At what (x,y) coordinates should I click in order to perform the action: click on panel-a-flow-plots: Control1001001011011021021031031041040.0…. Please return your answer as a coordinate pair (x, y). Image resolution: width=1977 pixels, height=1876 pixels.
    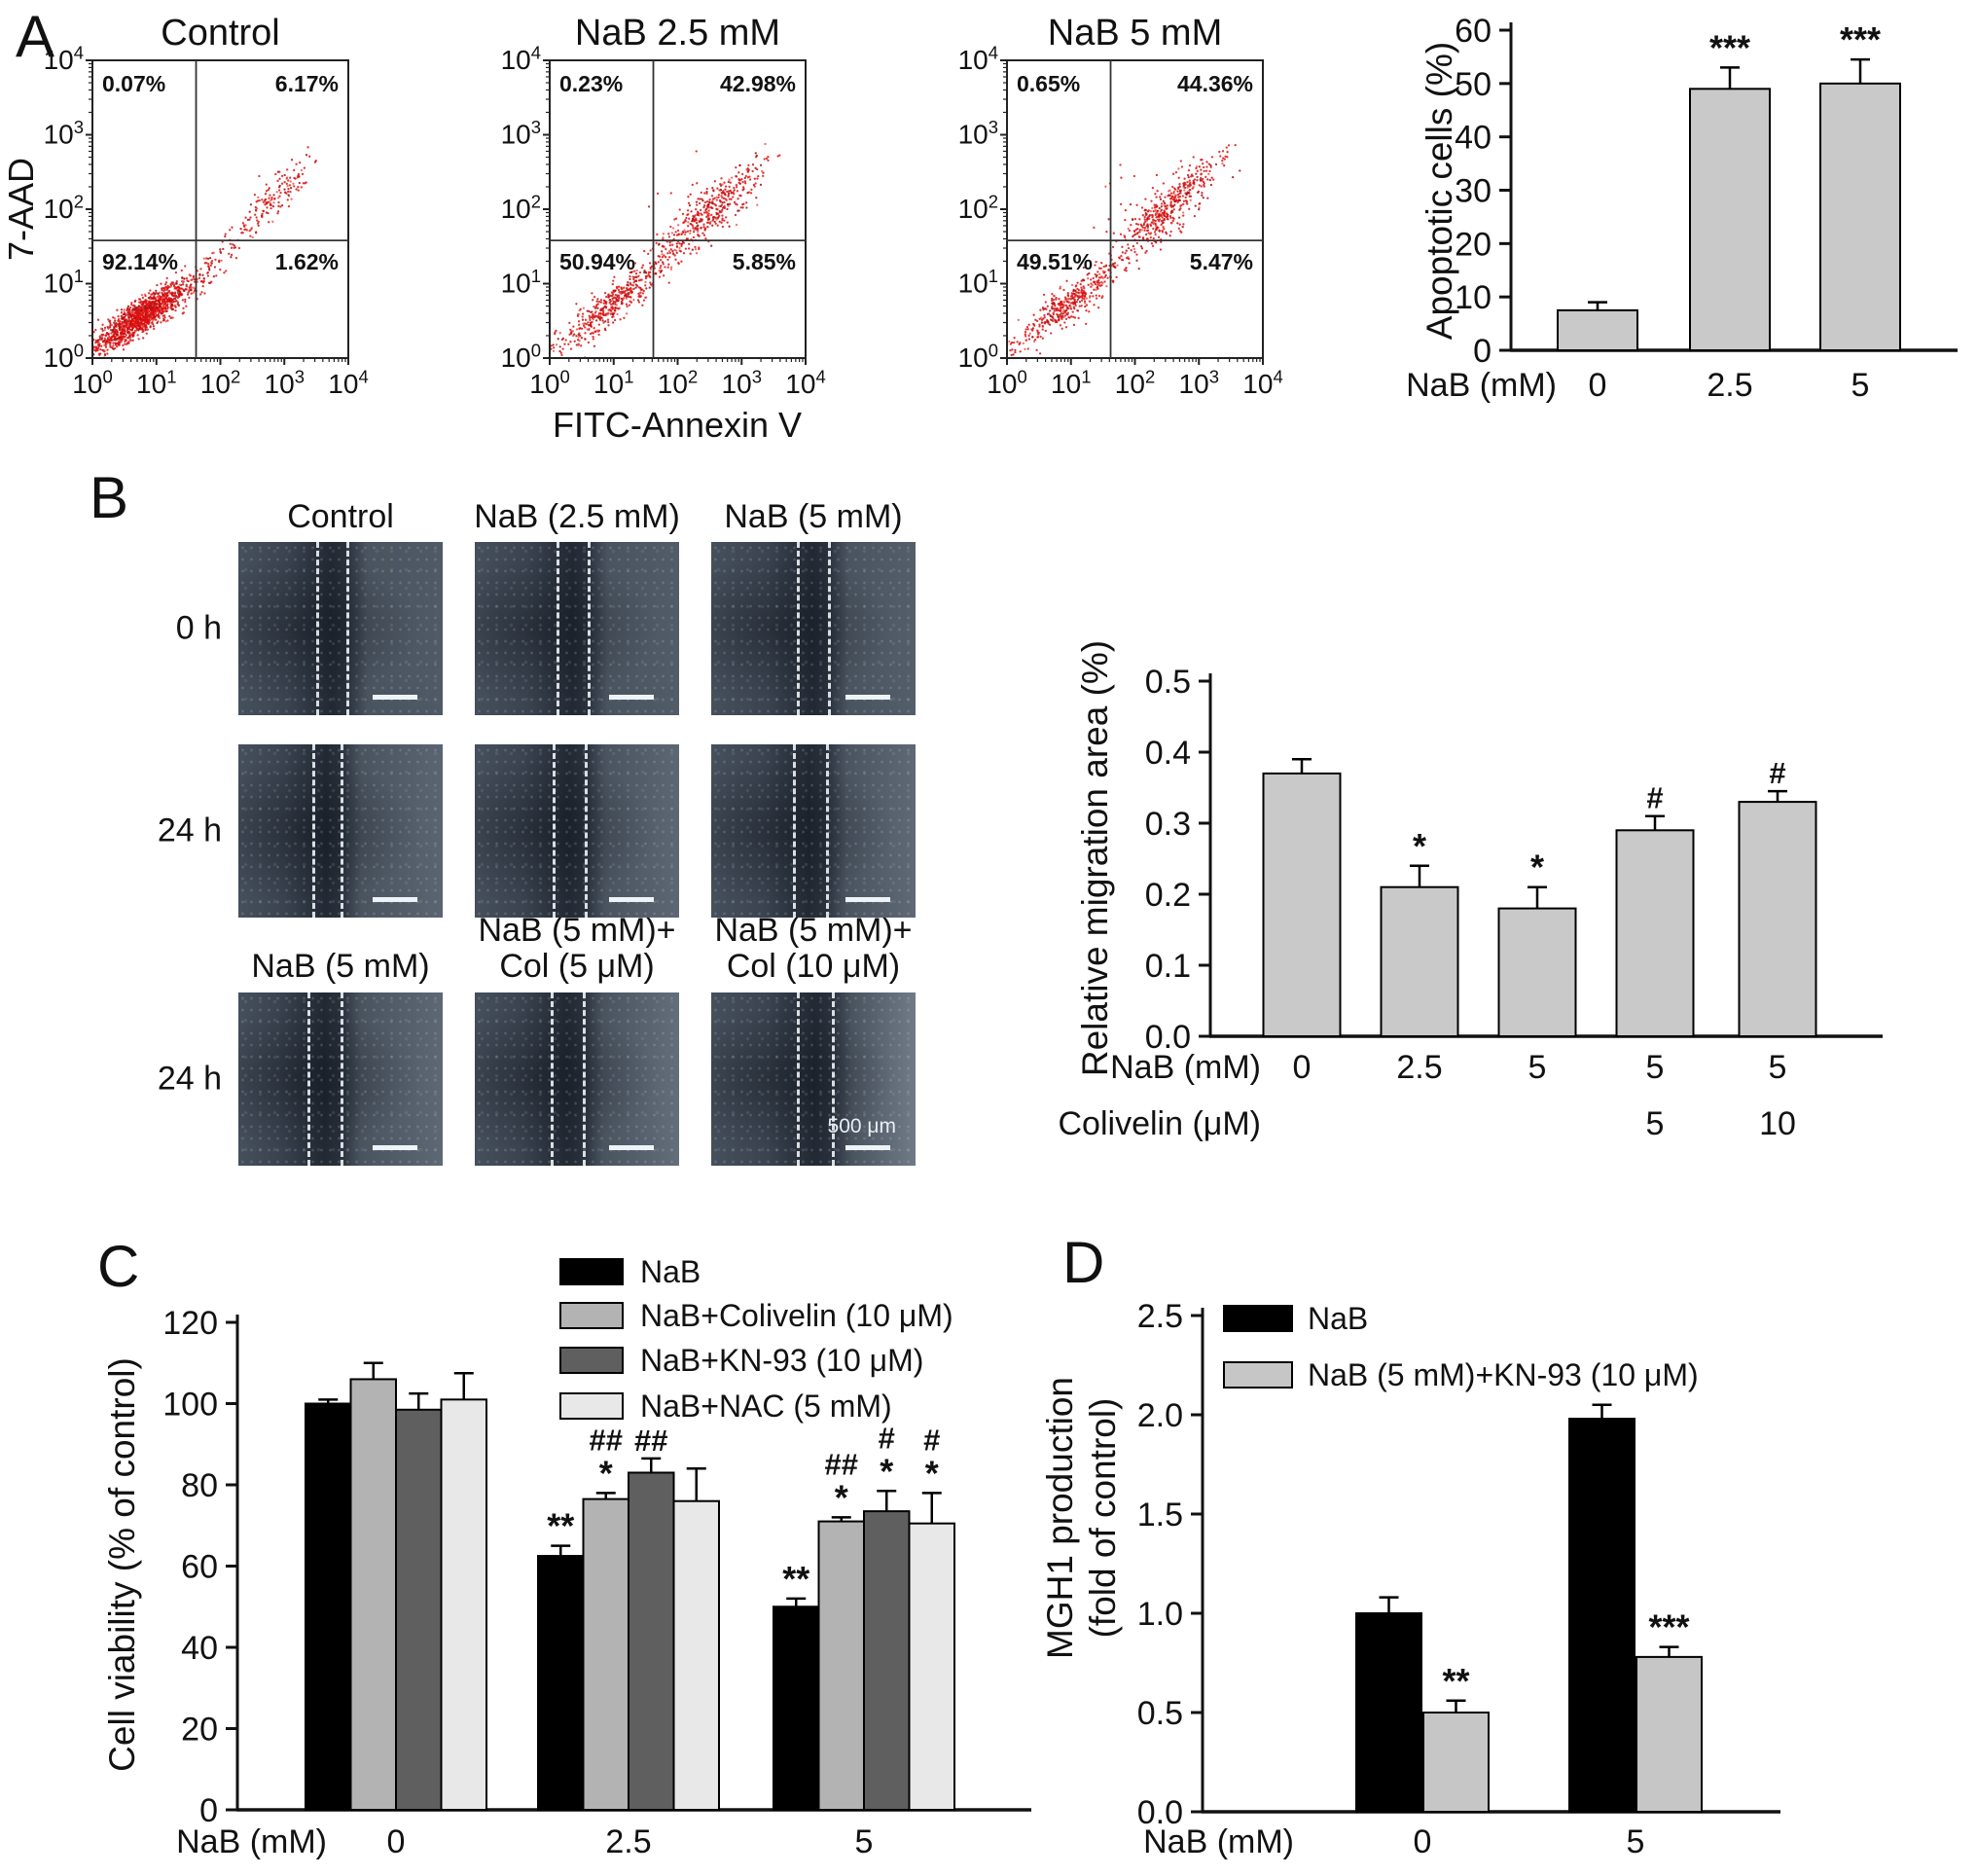
    Looking at the image, I should click on (642, 229).